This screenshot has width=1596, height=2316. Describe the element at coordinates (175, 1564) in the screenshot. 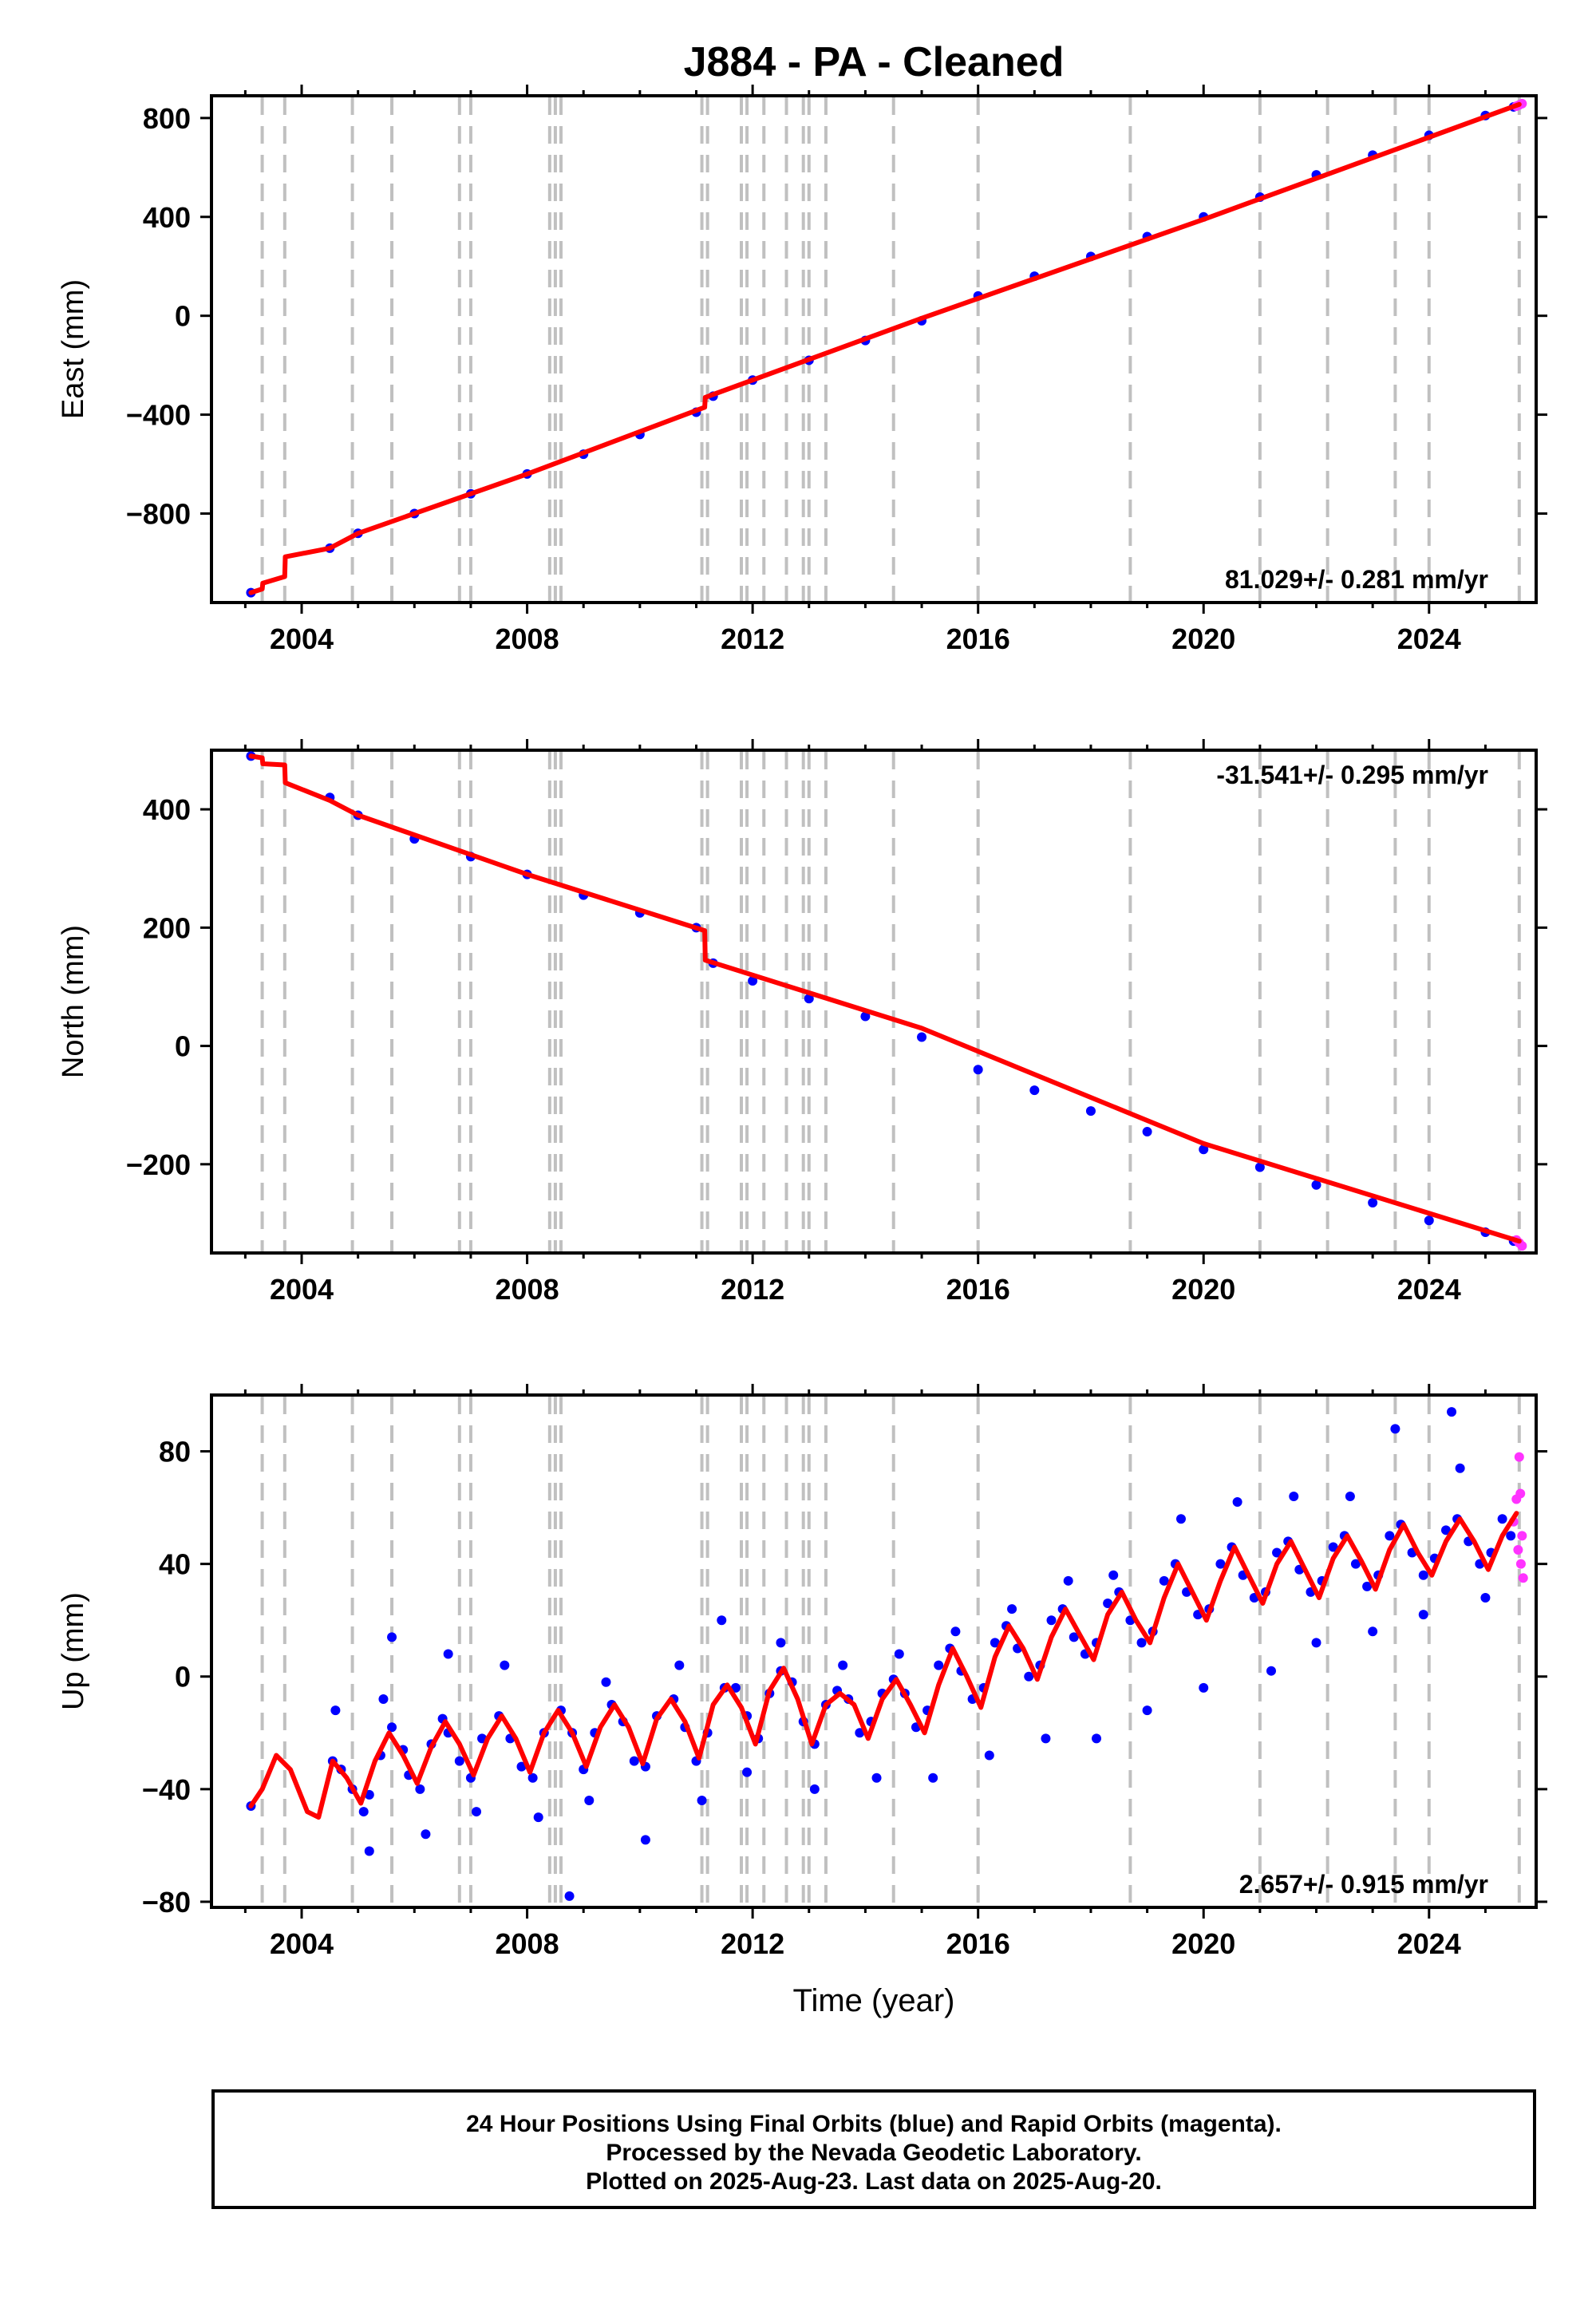

I see `up-y-tick-label: 40` at that location.